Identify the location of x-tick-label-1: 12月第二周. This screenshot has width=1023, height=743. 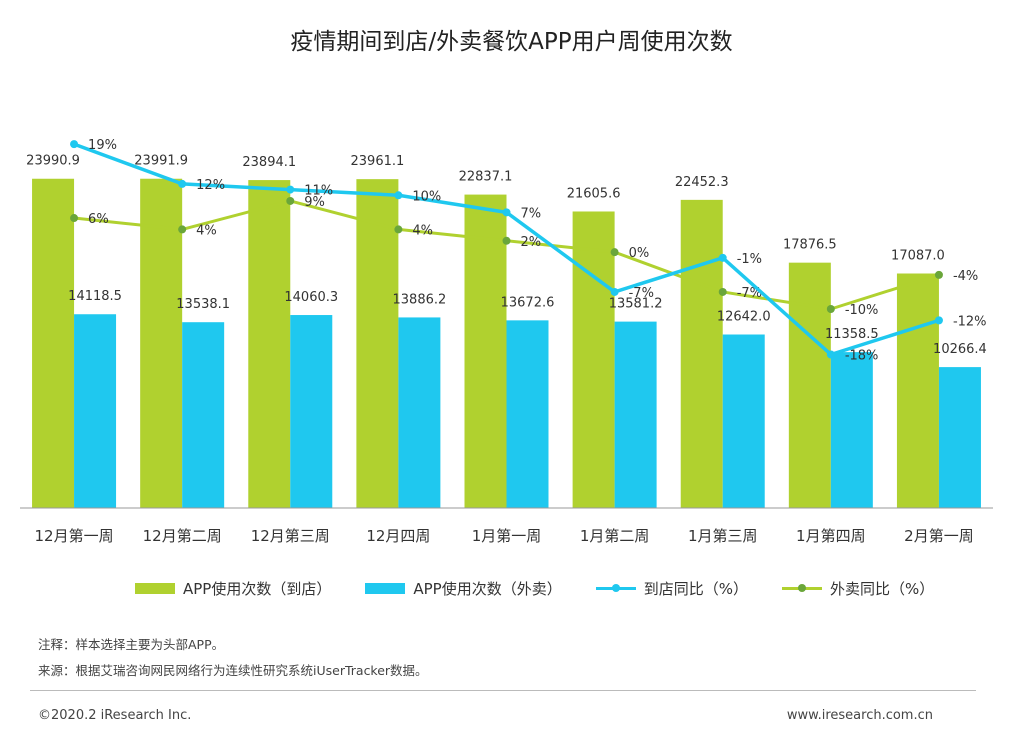
(182, 536).